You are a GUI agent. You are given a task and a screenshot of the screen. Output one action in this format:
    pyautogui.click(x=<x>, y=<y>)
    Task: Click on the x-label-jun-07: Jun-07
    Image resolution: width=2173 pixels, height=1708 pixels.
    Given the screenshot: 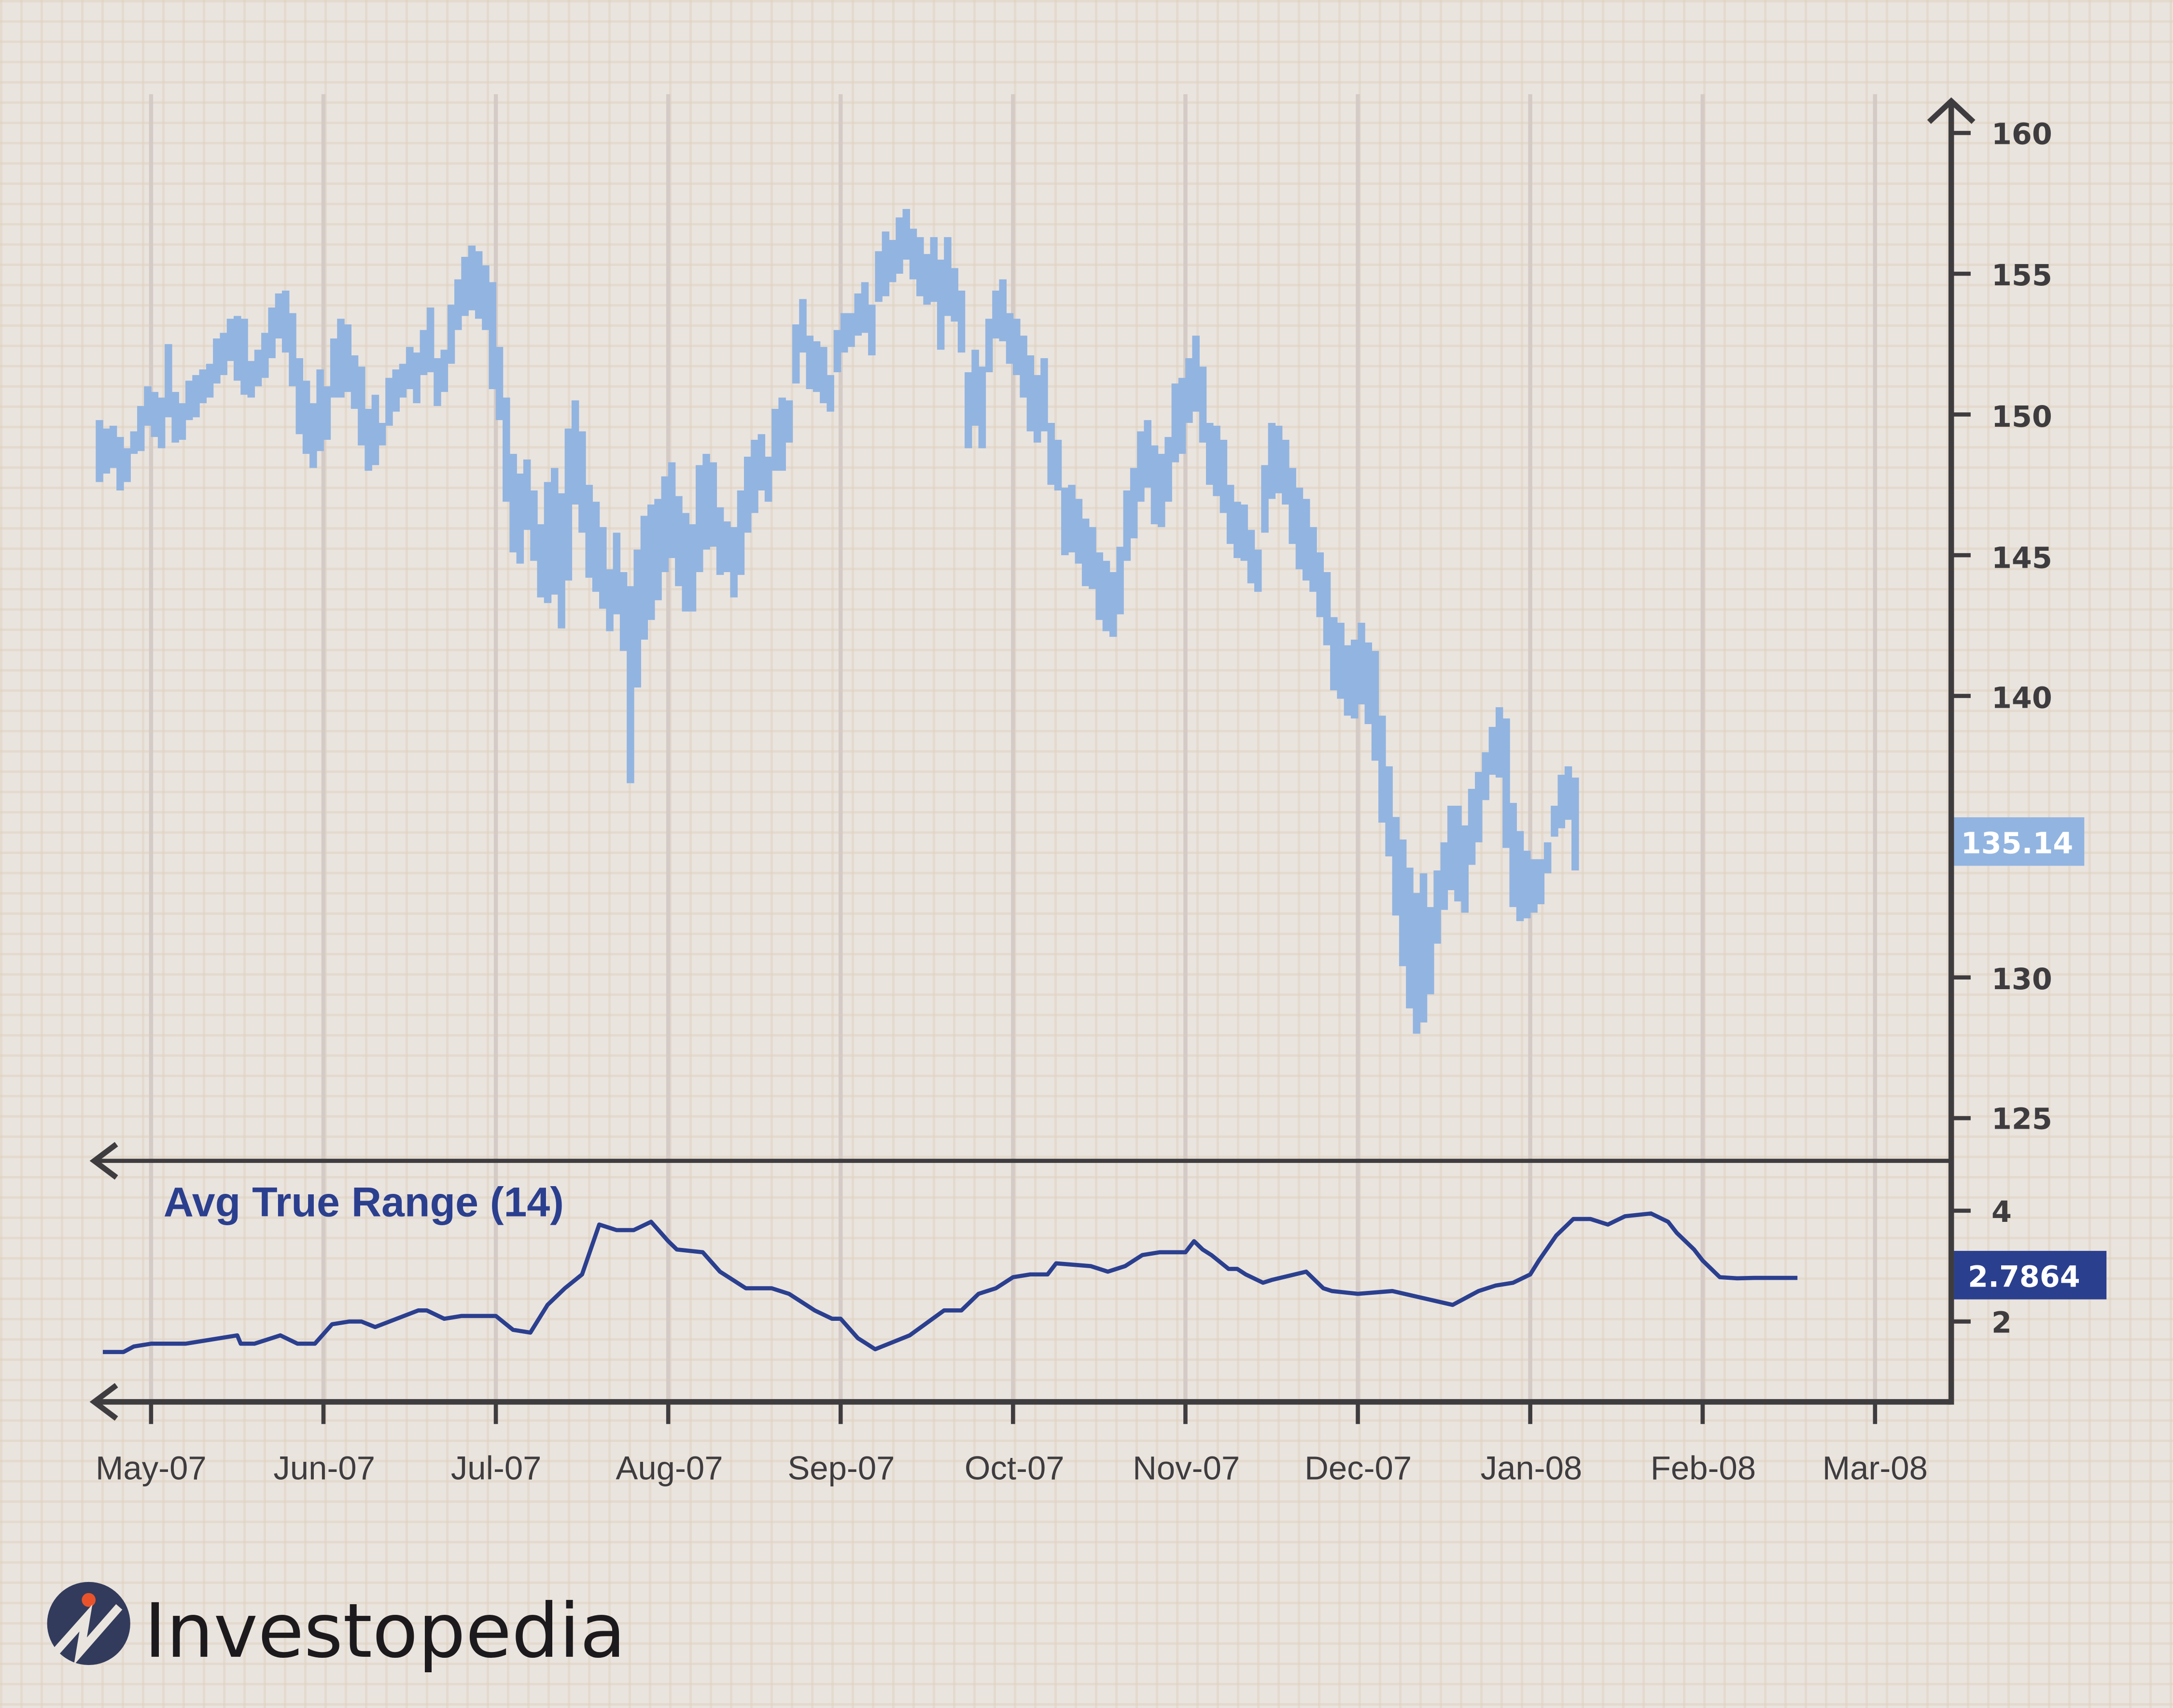 What is the action you would take?
    pyautogui.click(x=324, y=1469)
    